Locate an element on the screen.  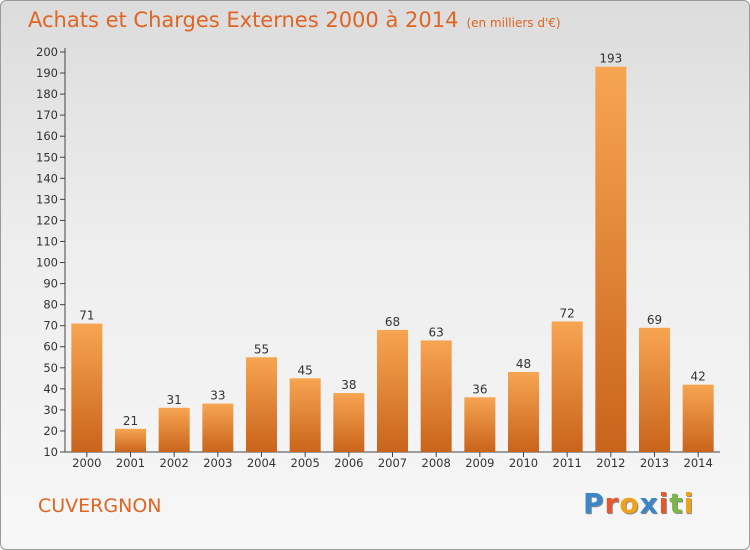
y-tick-label: 200 is located at coordinates (47, 52).